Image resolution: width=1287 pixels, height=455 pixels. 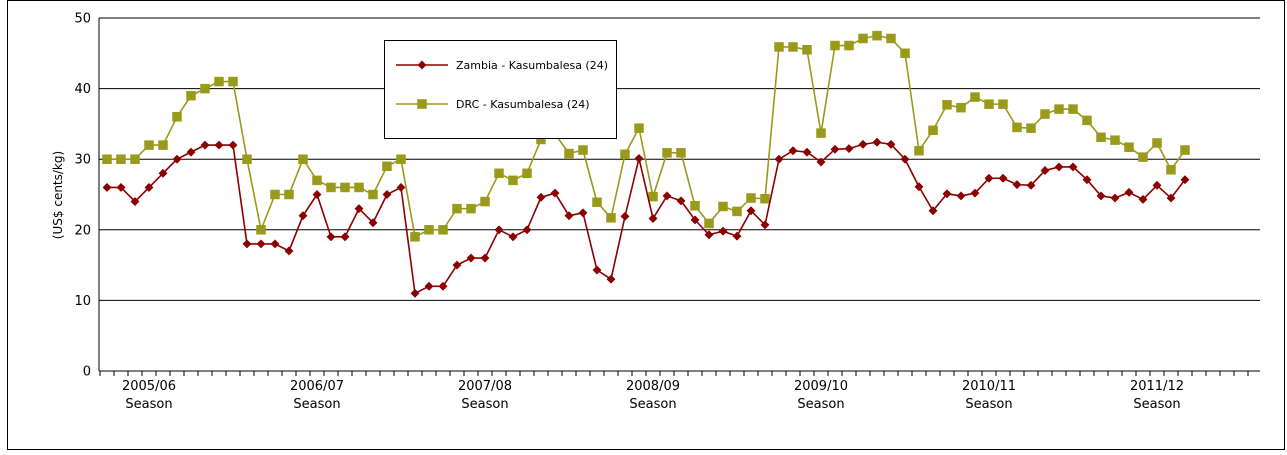 What do you see at coordinates (532, 65) in the screenshot?
I see `legend-label: Zambia - Kasumbalesa (24)` at bounding box center [532, 65].